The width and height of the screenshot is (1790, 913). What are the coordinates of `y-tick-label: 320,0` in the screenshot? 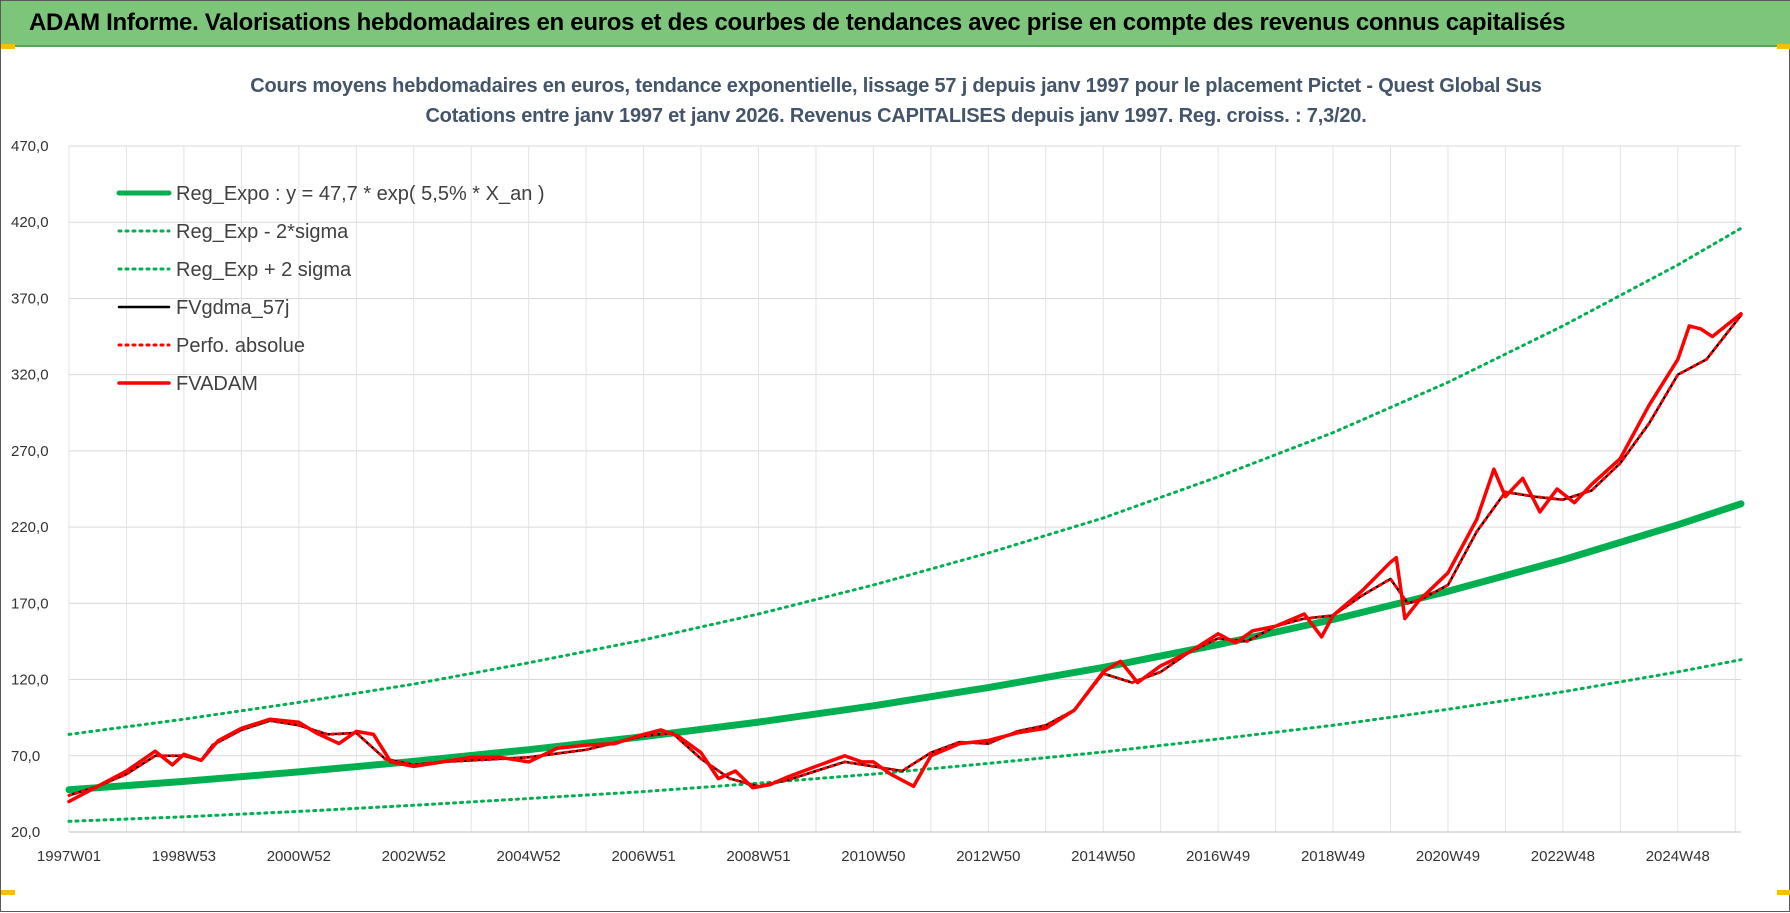 It's located at (30, 375).